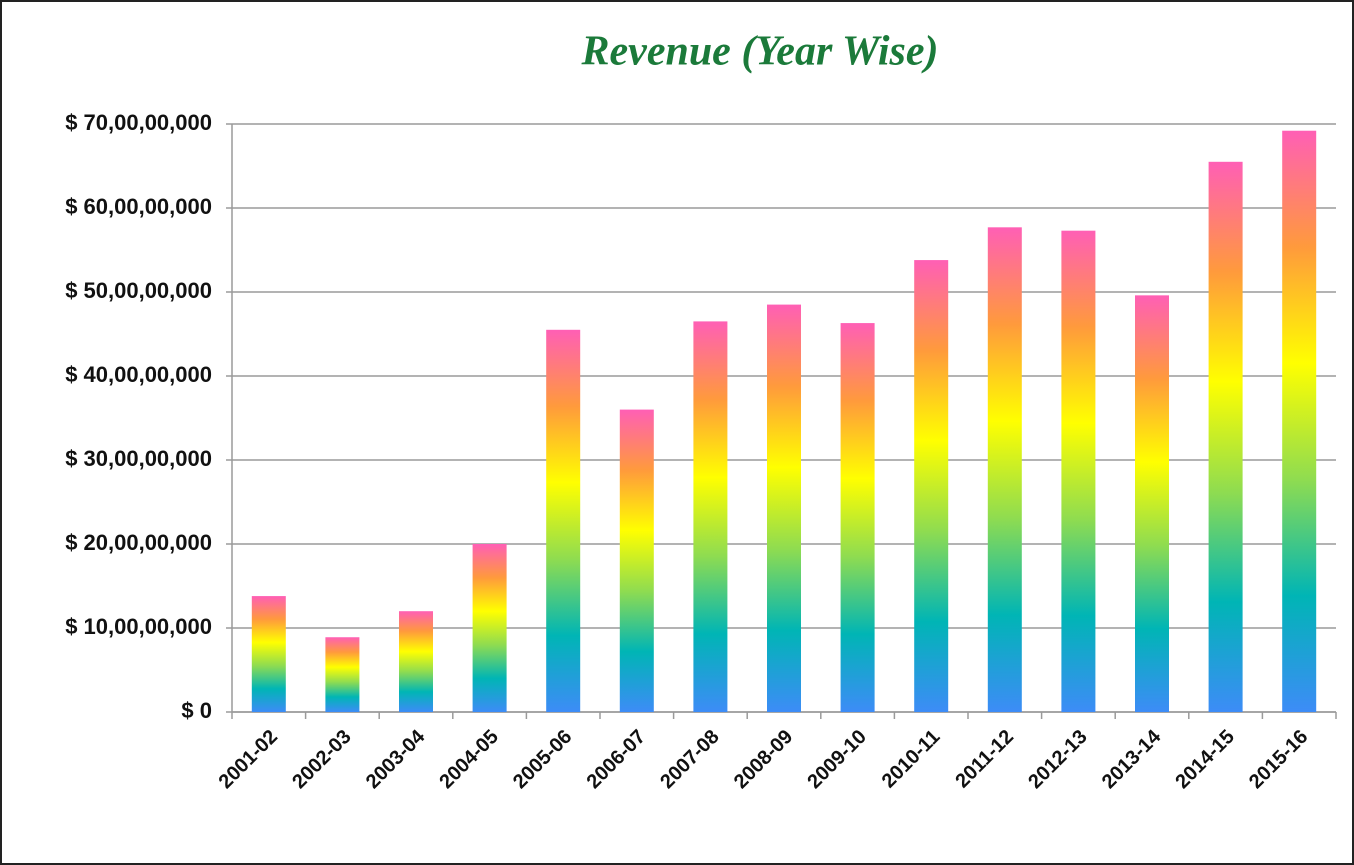 This screenshot has height=865, width=1354. What do you see at coordinates (196, 710) in the screenshot?
I see `y-tick-label: $ 0` at bounding box center [196, 710].